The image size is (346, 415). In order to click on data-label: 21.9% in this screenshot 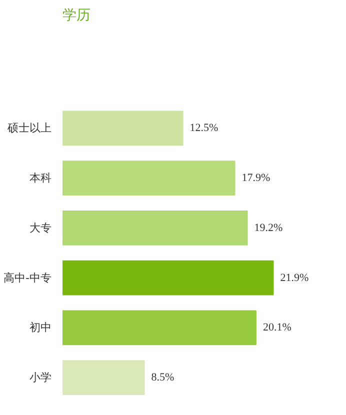, I will do `click(294, 278)`.